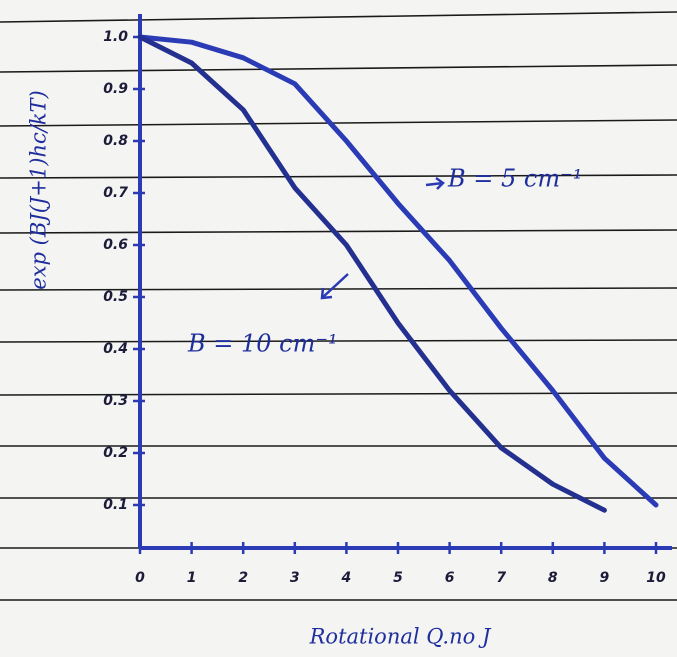 This screenshot has height=657, width=677. Describe the element at coordinates (192, 578) in the screenshot. I see `x-tick-label: 1` at that location.